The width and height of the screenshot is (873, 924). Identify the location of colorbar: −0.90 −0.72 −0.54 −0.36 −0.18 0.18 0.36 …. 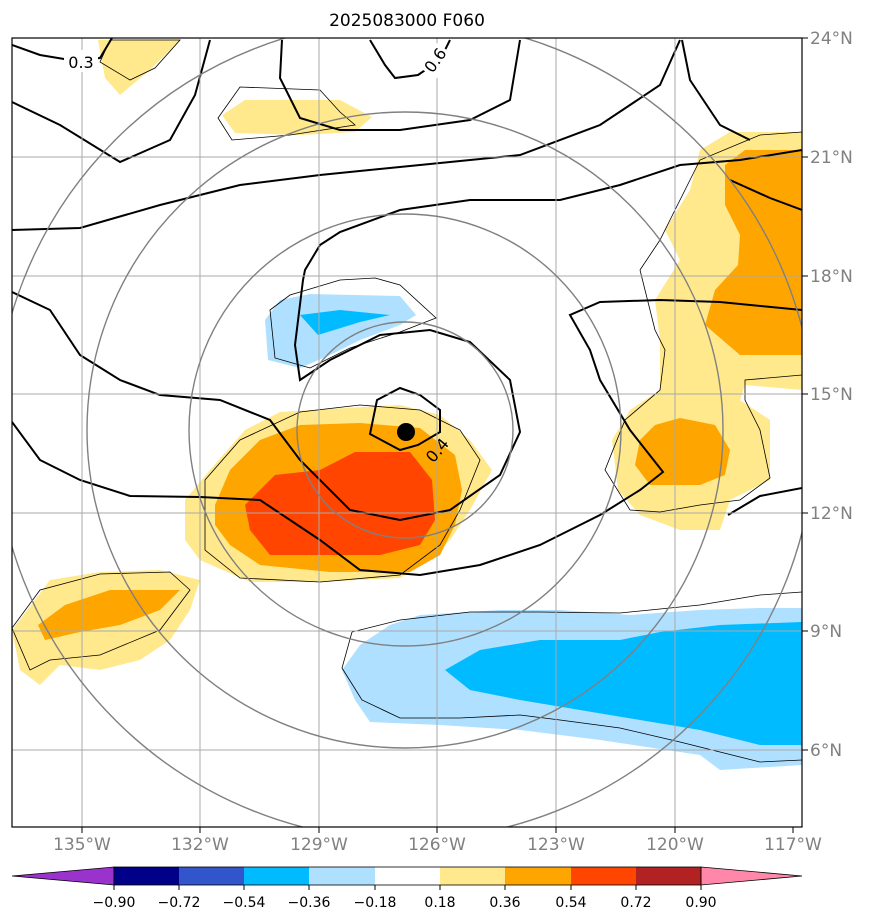
(407, 888).